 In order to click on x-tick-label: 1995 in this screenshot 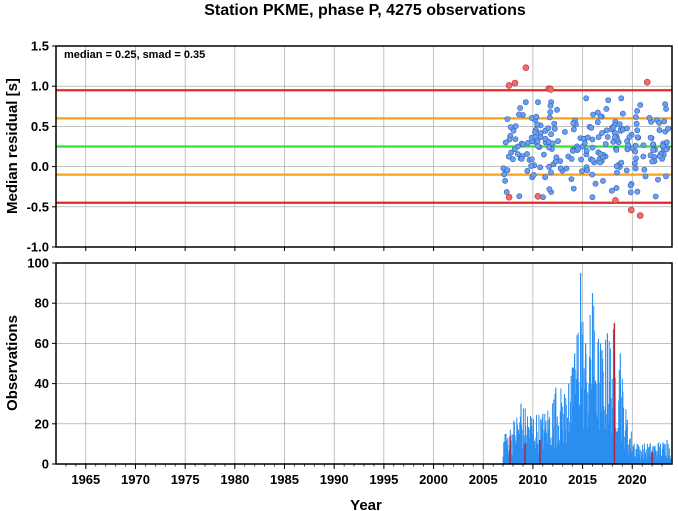, I will do `click(383, 479)`.